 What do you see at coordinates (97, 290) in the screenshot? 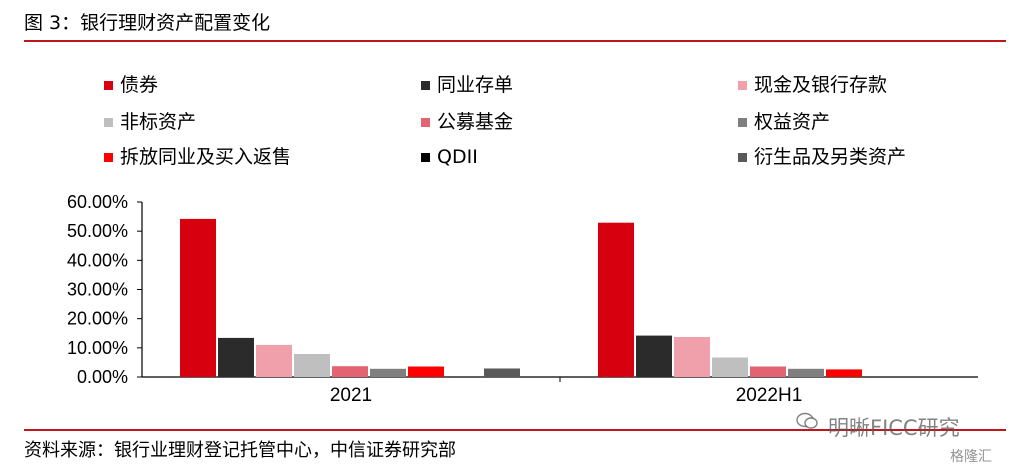
I see `y-tick-label: 30.00%` at bounding box center [97, 290].